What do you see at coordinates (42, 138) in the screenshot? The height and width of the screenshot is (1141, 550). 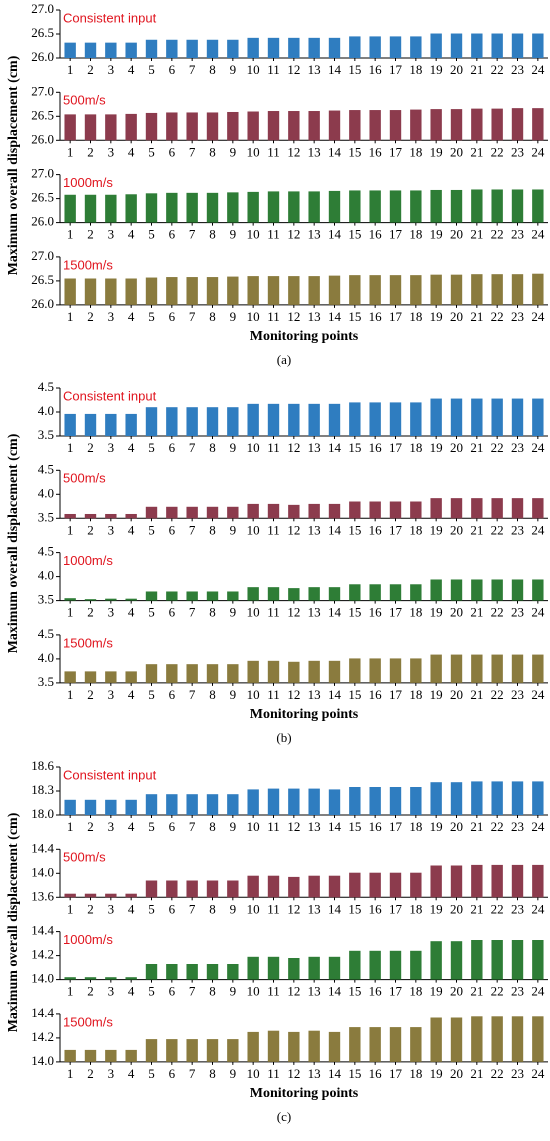 I see `y-tick-label: 26.0` at bounding box center [42, 138].